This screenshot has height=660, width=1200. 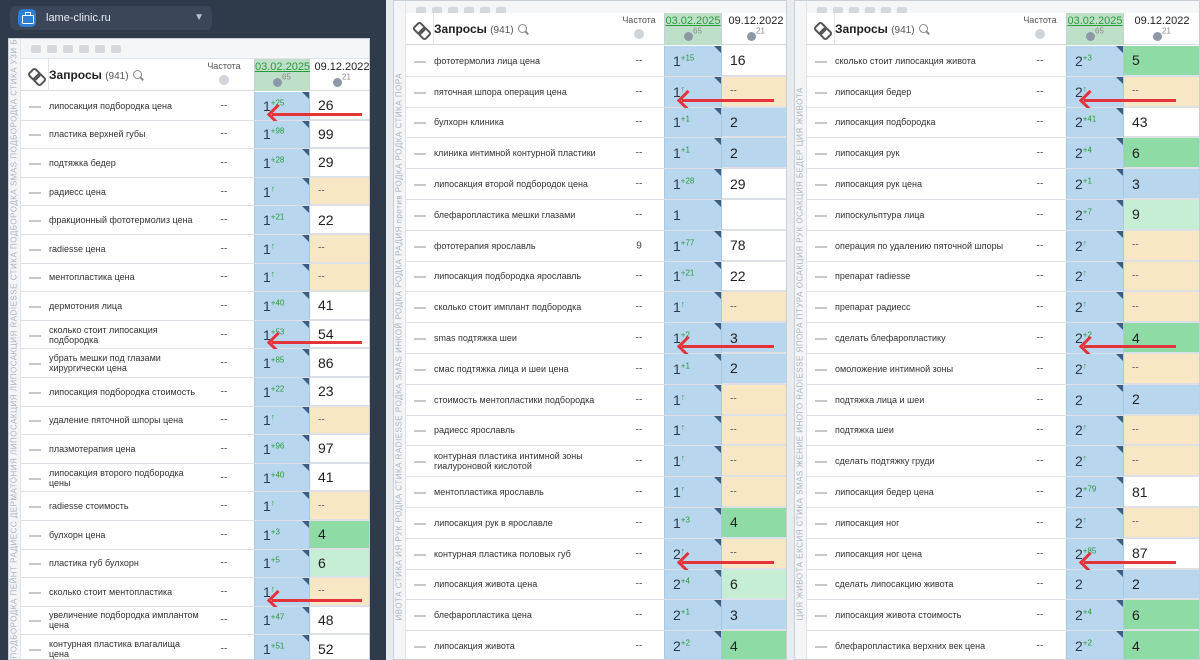 What do you see at coordinates (282, 477) in the screenshot?
I see `position-current: 1+40` at bounding box center [282, 477].